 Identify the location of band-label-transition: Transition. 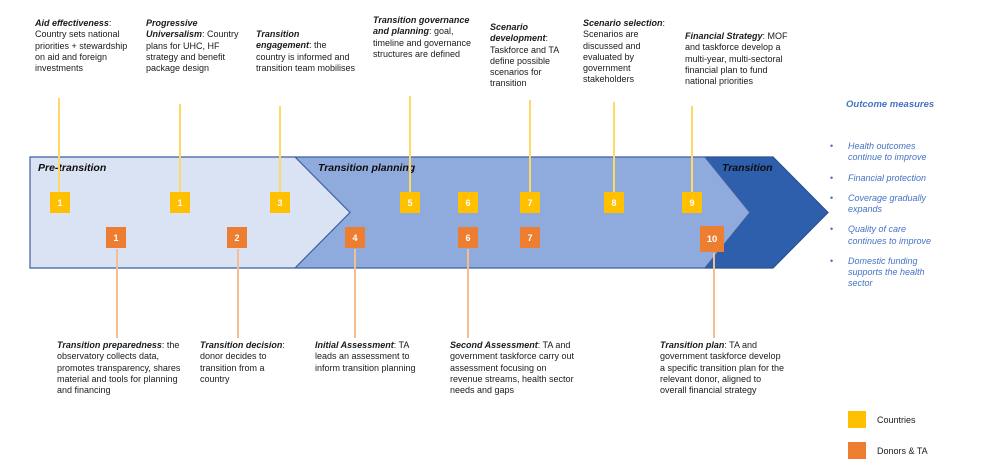
(747, 168).